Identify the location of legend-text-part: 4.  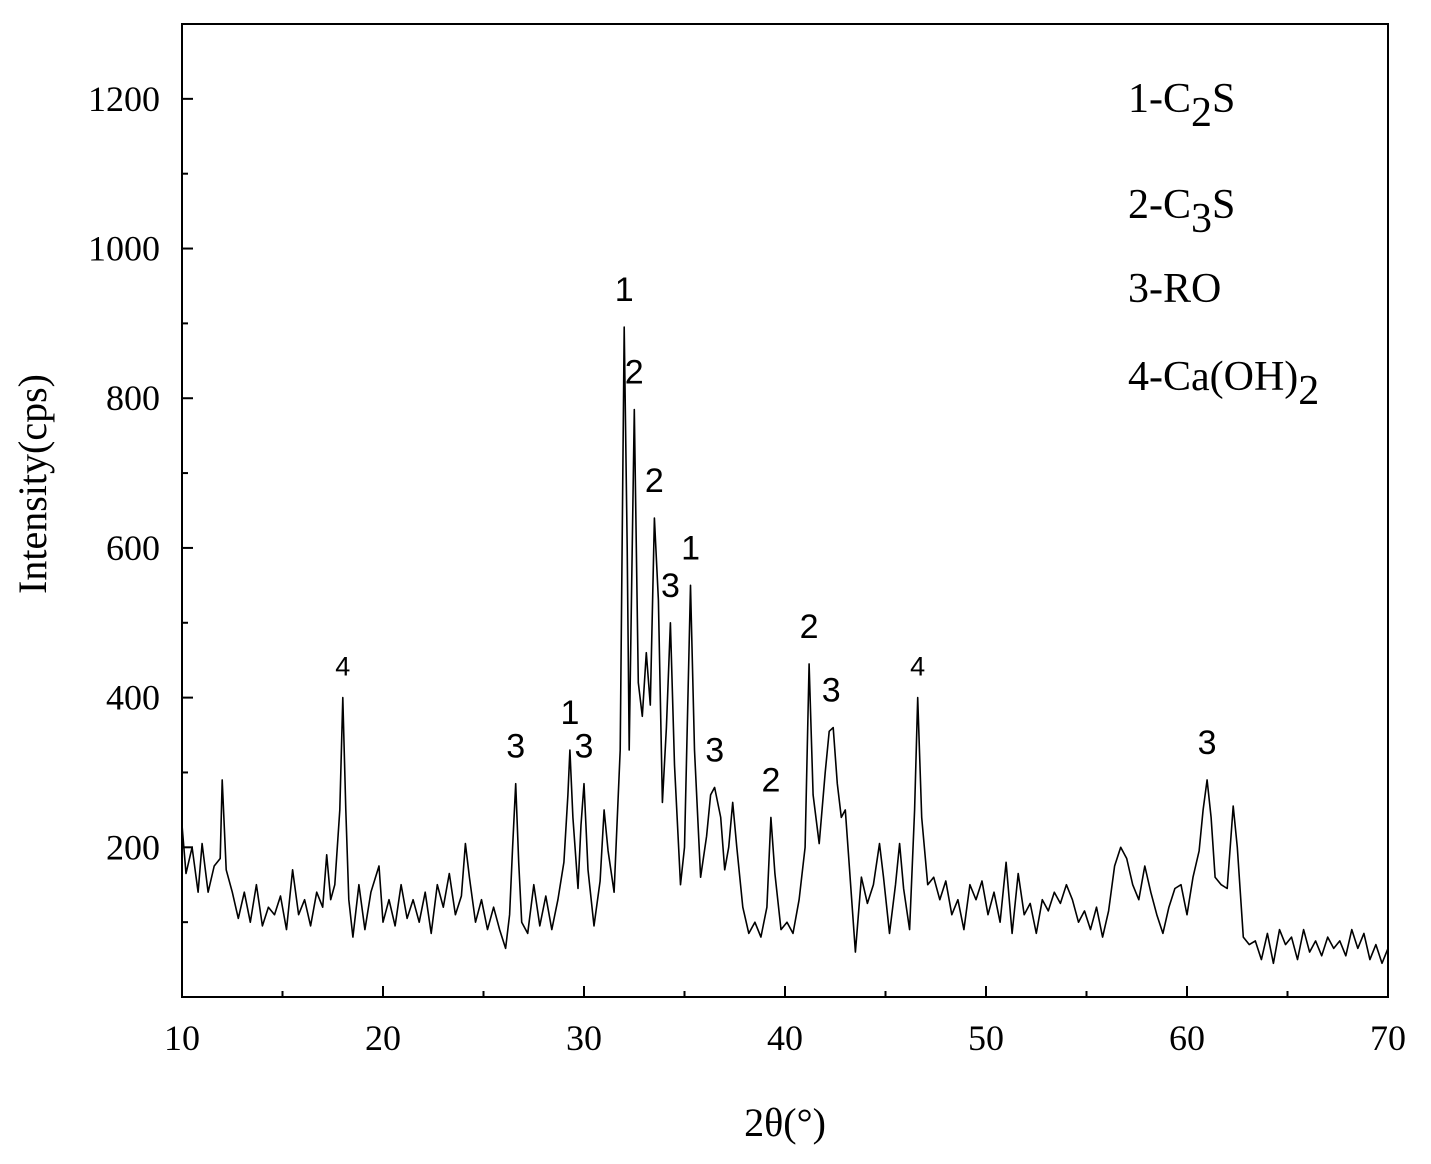
(1138, 377).